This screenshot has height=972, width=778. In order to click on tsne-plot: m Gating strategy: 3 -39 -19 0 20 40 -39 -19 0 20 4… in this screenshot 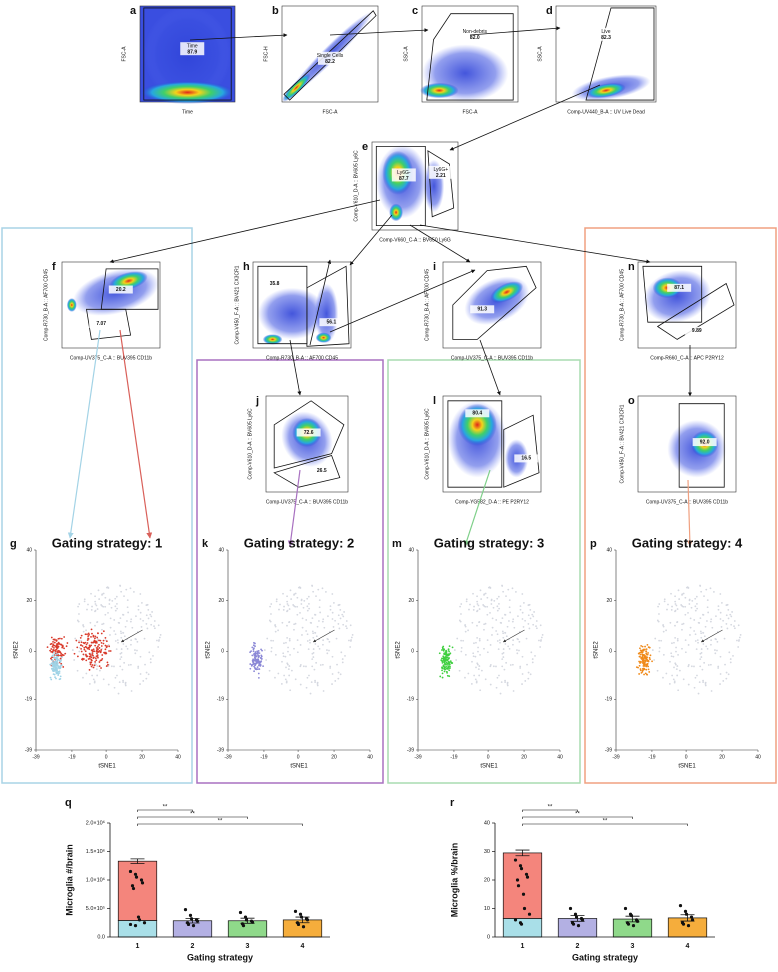, I will do `click(477, 652)`.